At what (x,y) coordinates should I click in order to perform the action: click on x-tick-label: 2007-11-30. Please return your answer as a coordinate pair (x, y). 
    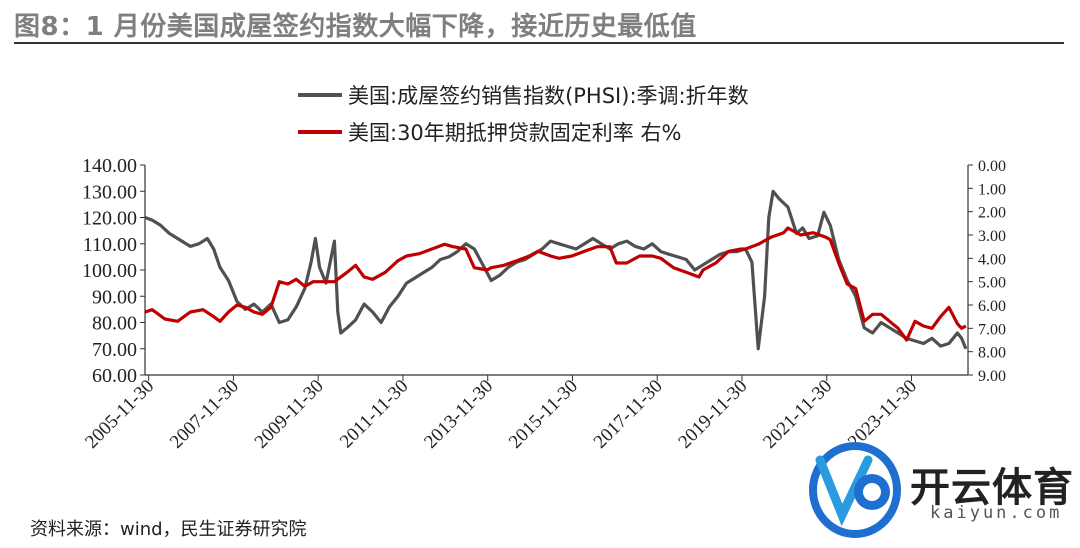
    Looking at the image, I should click on (204, 414).